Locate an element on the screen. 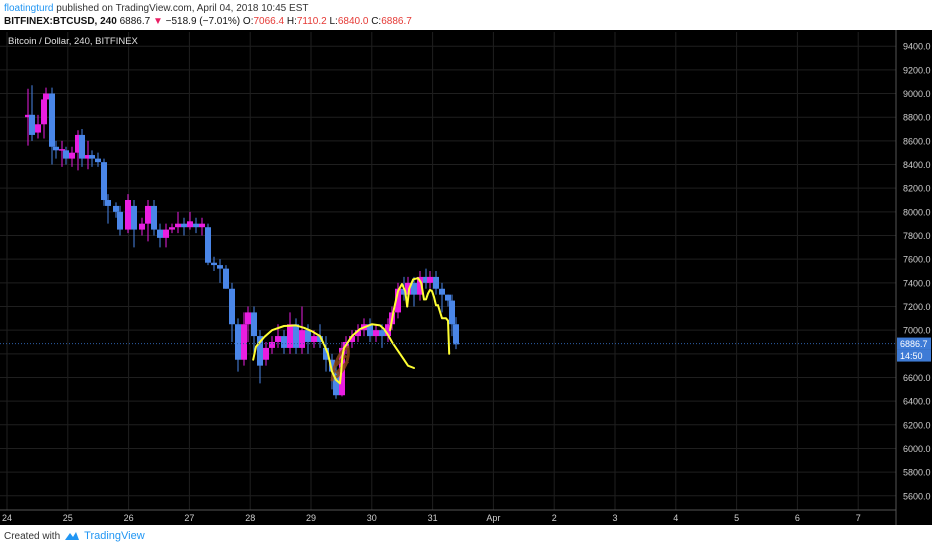 The height and width of the screenshot is (550, 932). y-tick-label: 7600.0 is located at coordinates (917, 260).